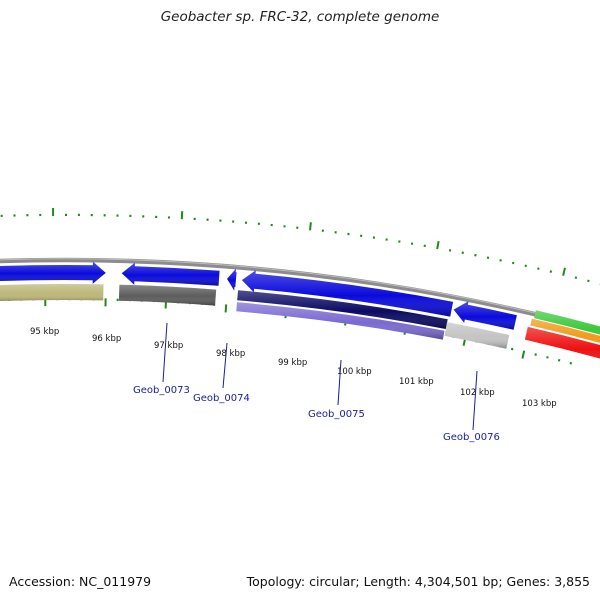 This screenshot has width=600, height=600. Describe the element at coordinates (232, 279) in the screenshot. I see `gene-arrow-Geob_0074-shading` at that location.